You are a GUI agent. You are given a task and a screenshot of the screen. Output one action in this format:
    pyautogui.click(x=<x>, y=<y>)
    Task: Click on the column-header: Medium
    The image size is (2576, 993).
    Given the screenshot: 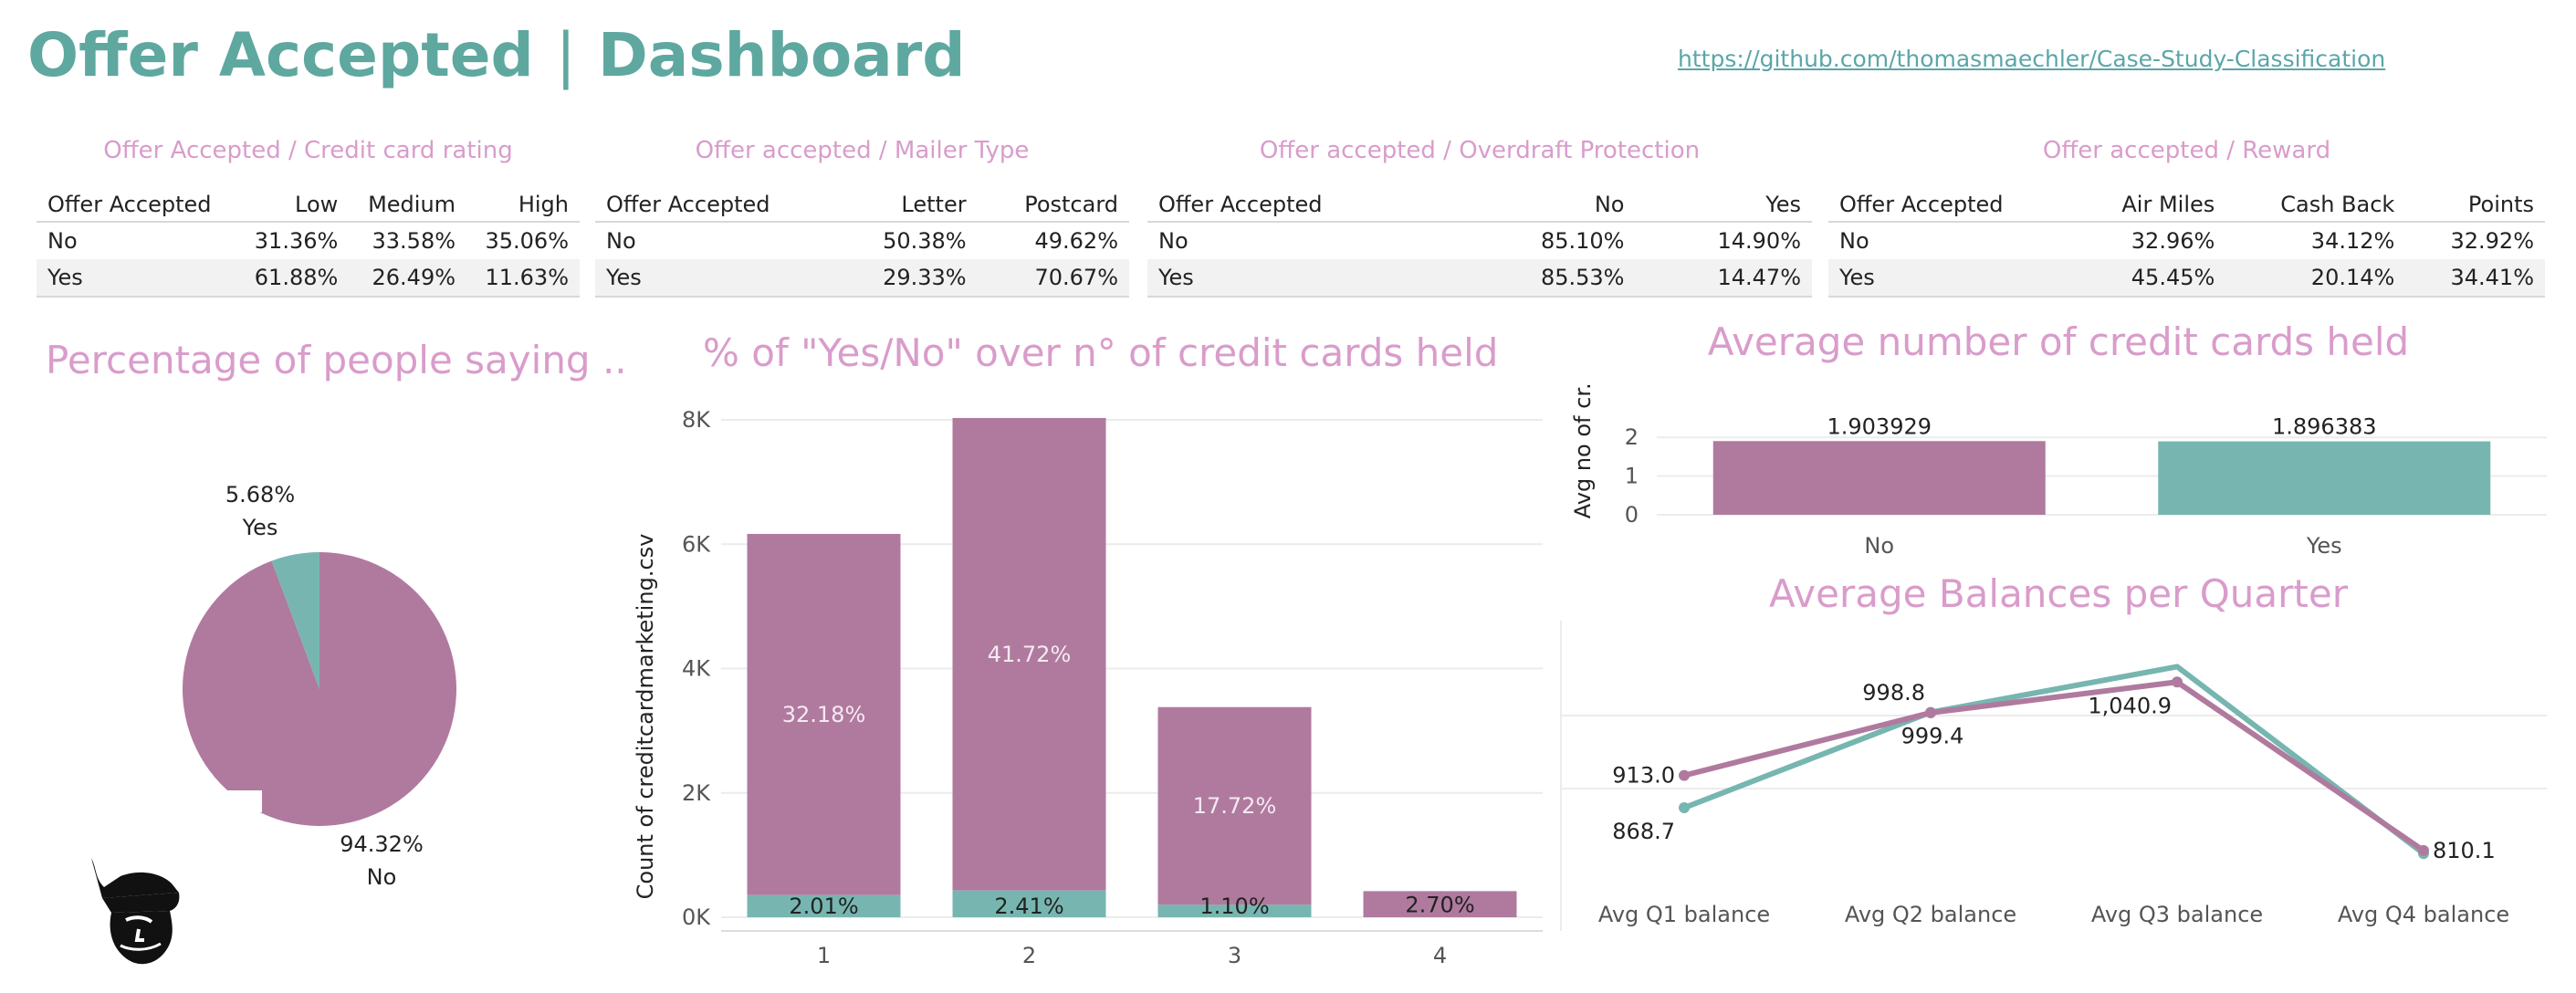 What is the action you would take?
    pyautogui.click(x=408, y=204)
    